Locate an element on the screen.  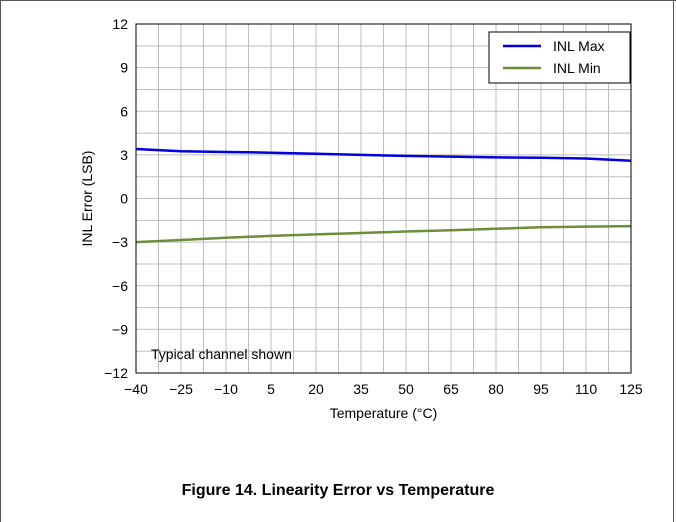
page-right-border is located at coordinates (673, 261).